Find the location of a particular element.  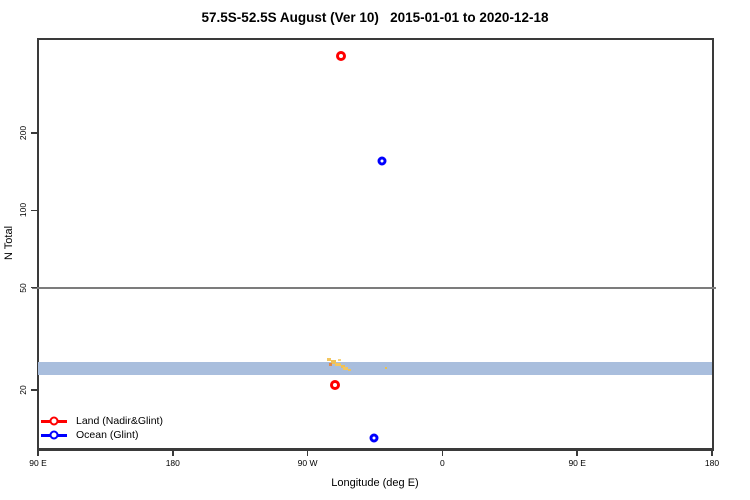

legend-item-land: Land (Nadir&Glint) is located at coordinates (102, 421).